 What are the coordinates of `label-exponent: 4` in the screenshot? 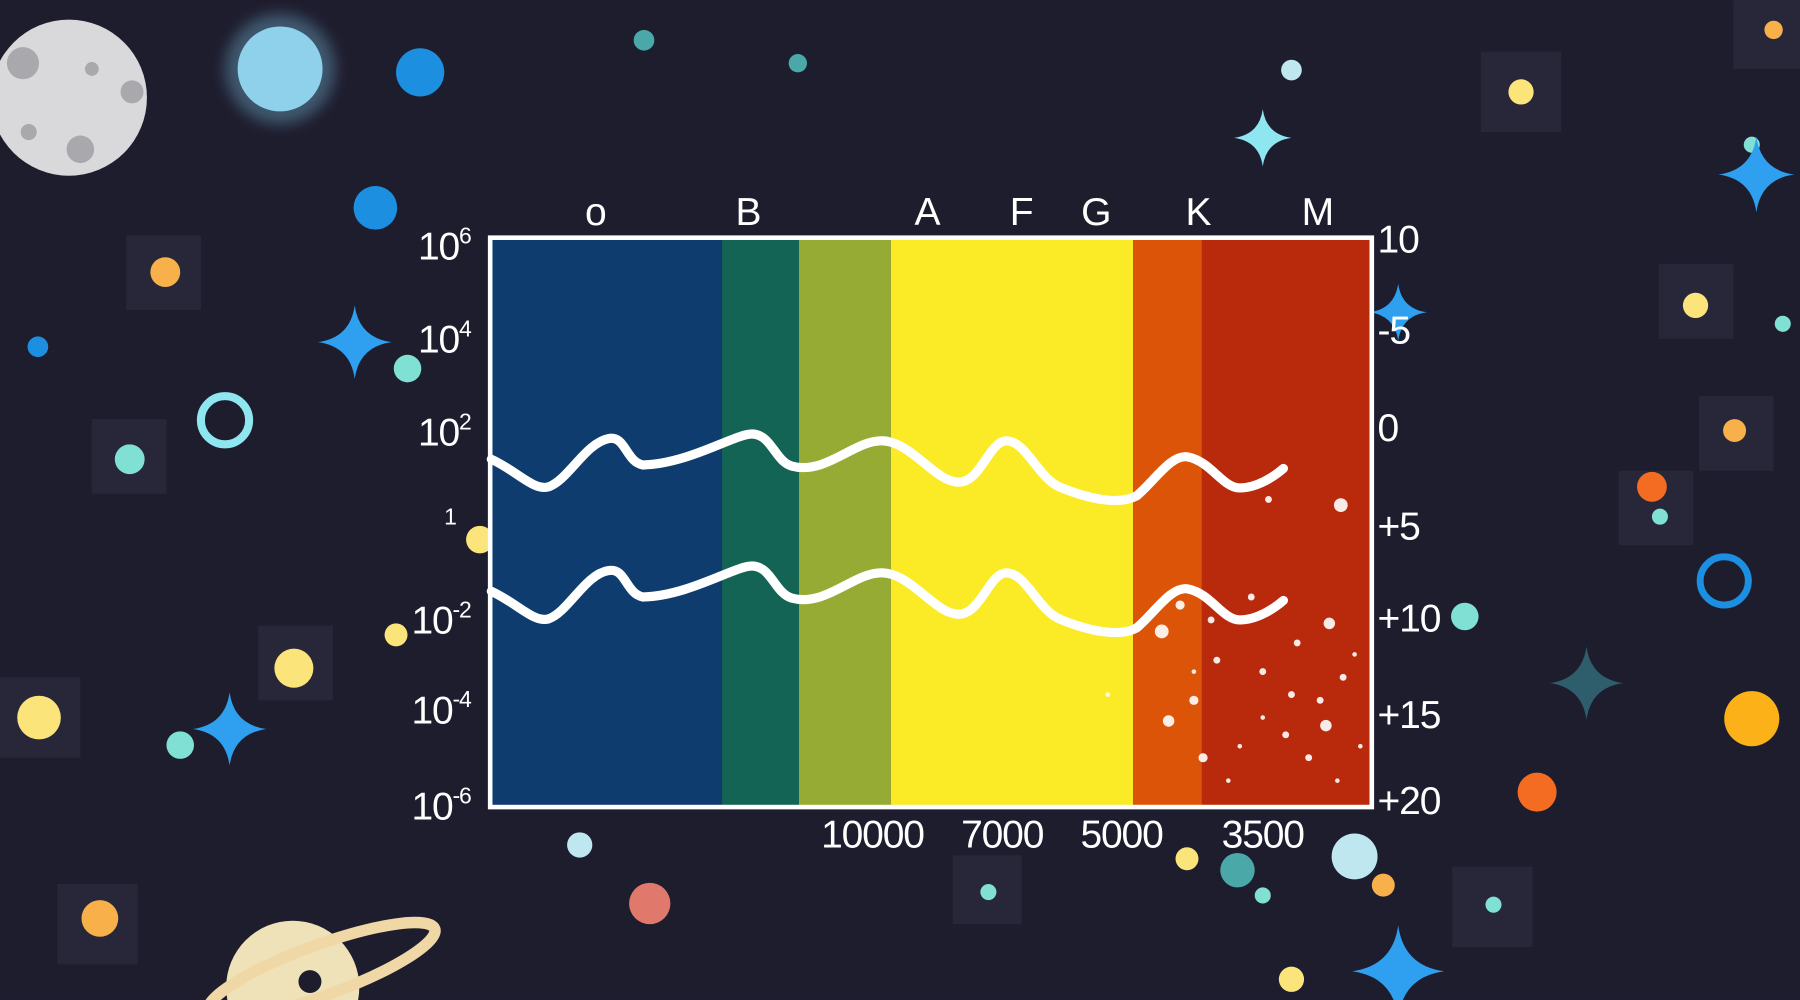 It's located at (465, 328).